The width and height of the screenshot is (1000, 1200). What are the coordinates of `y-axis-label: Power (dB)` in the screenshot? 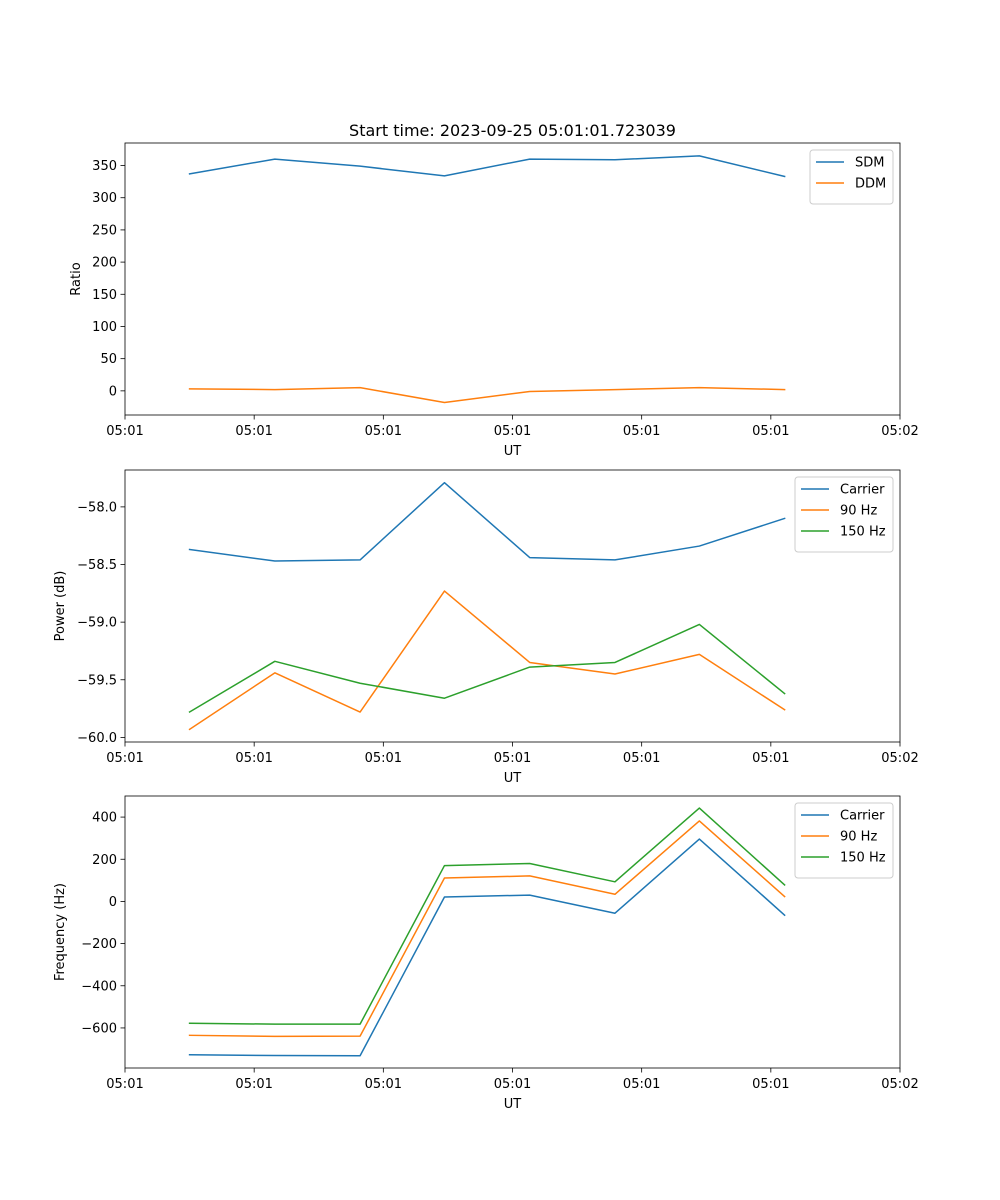 It's located at (60, 606).